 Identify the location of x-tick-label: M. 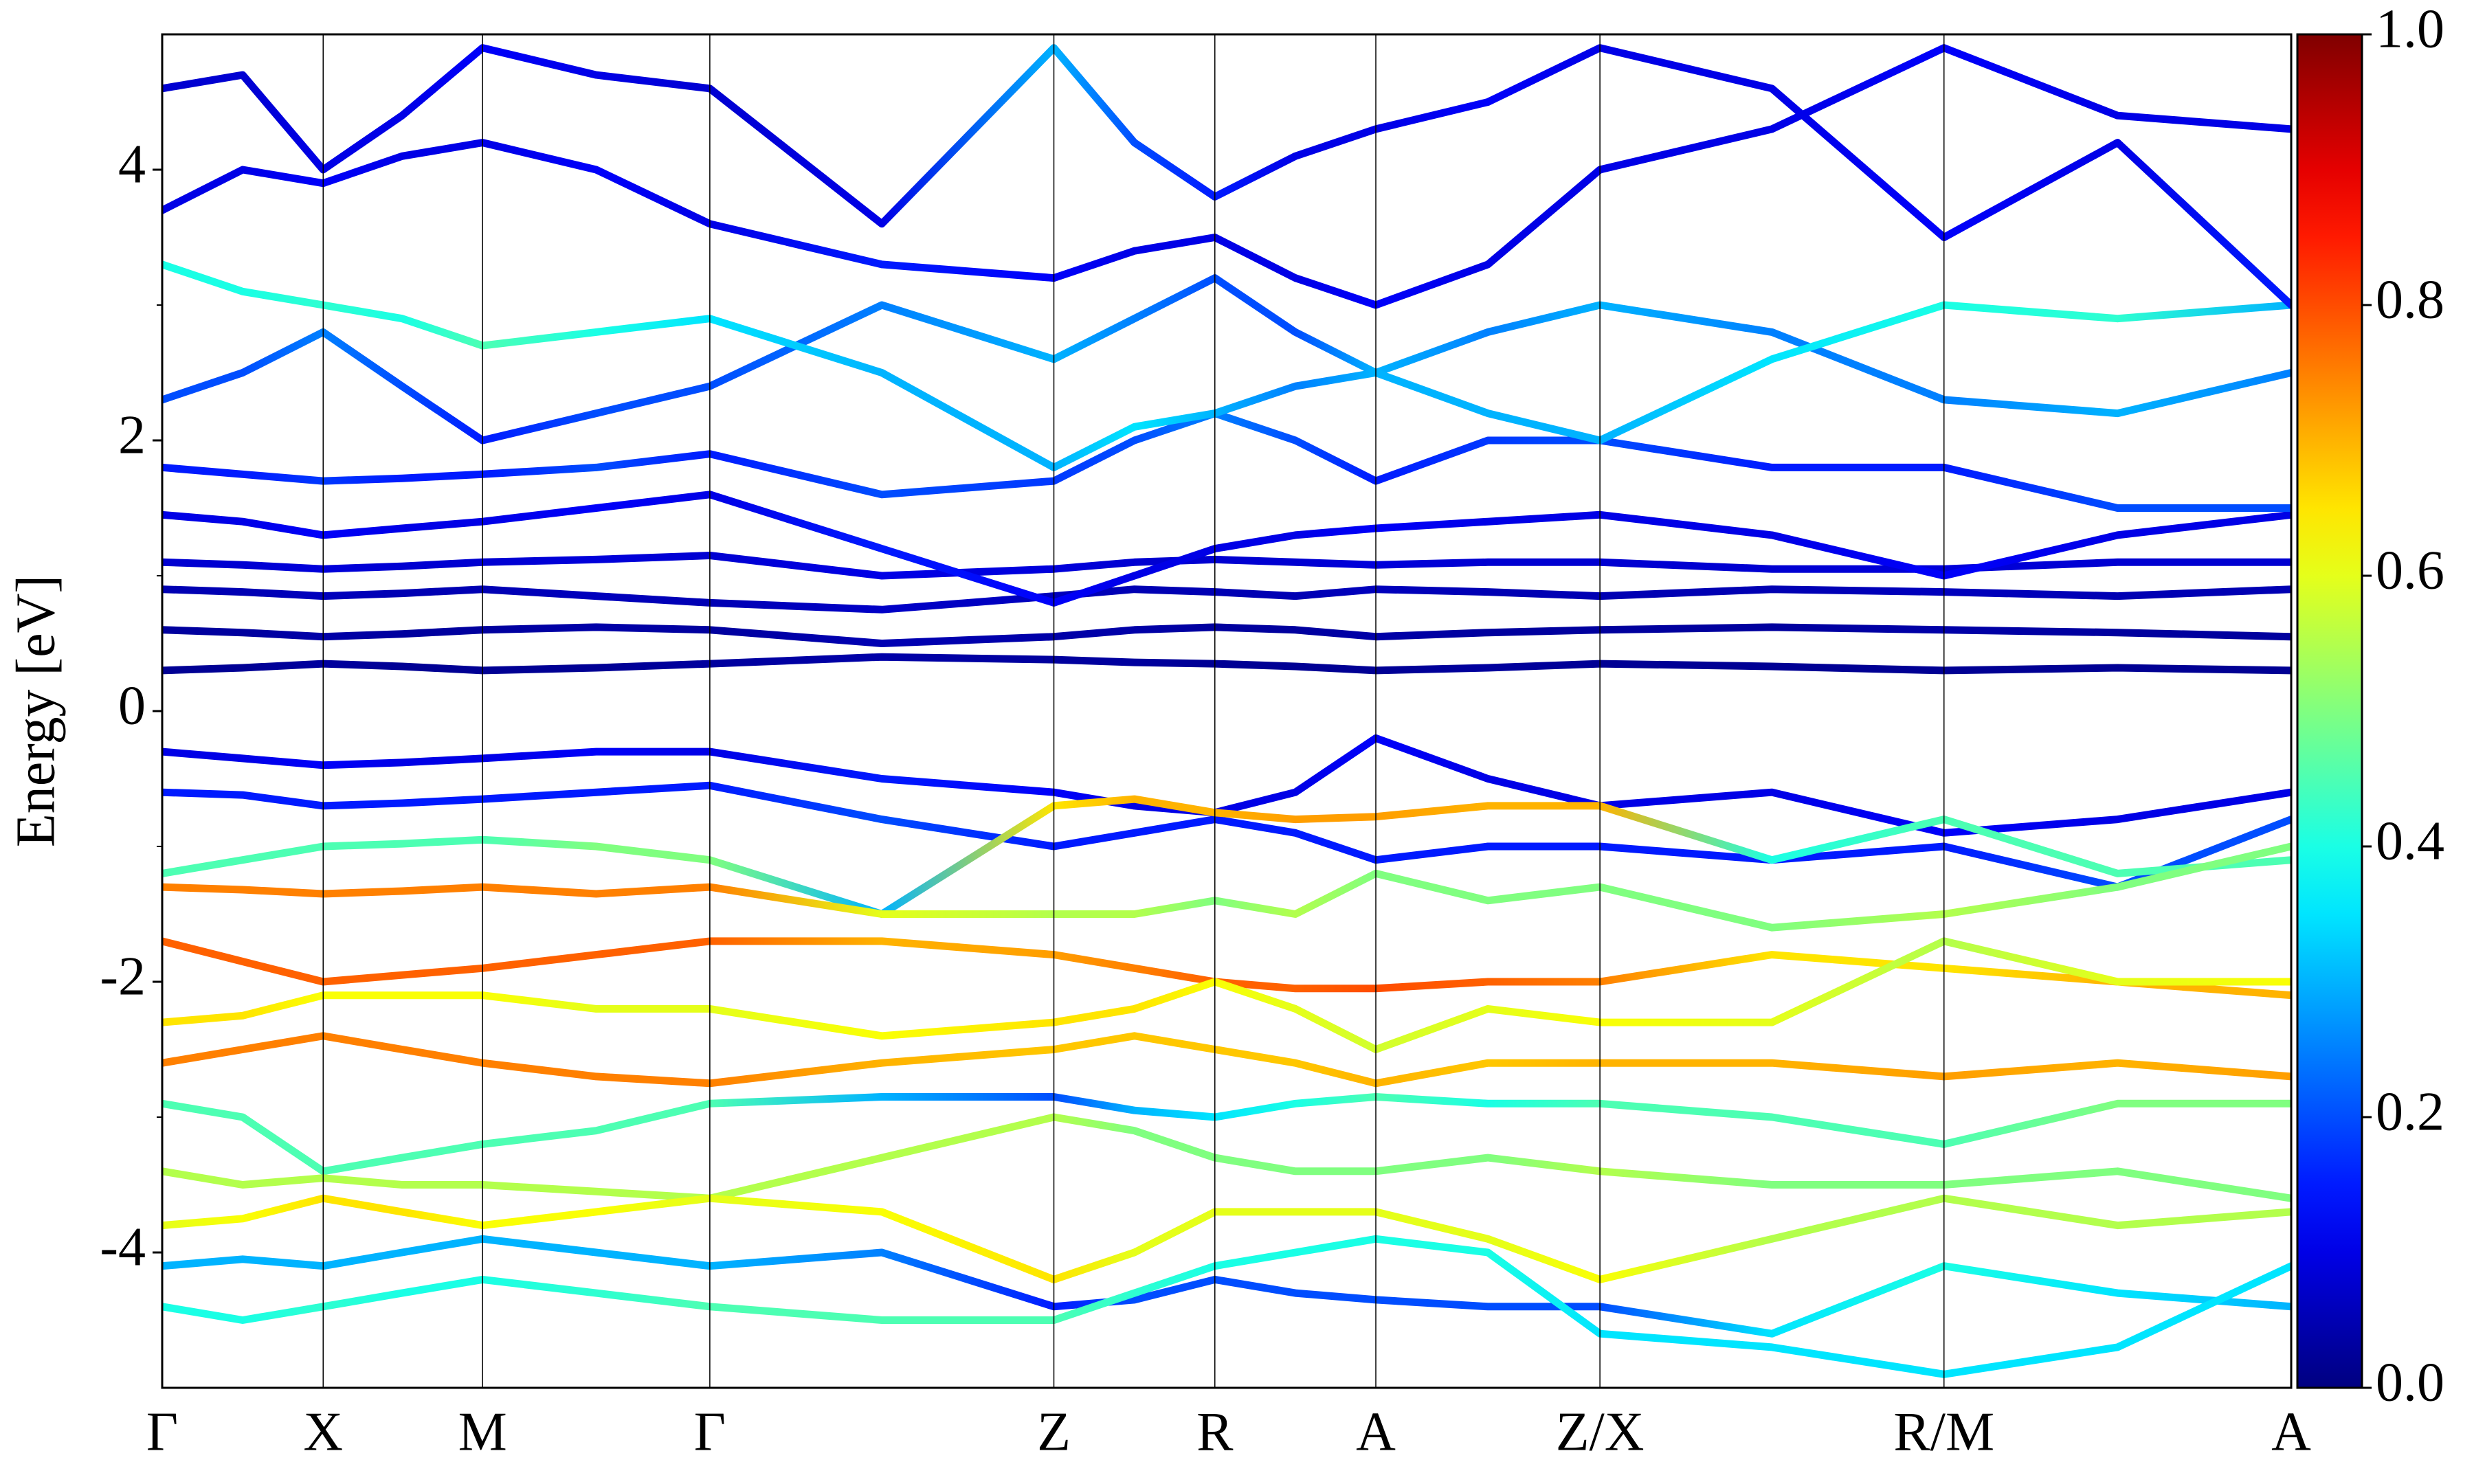
(482, 1432).